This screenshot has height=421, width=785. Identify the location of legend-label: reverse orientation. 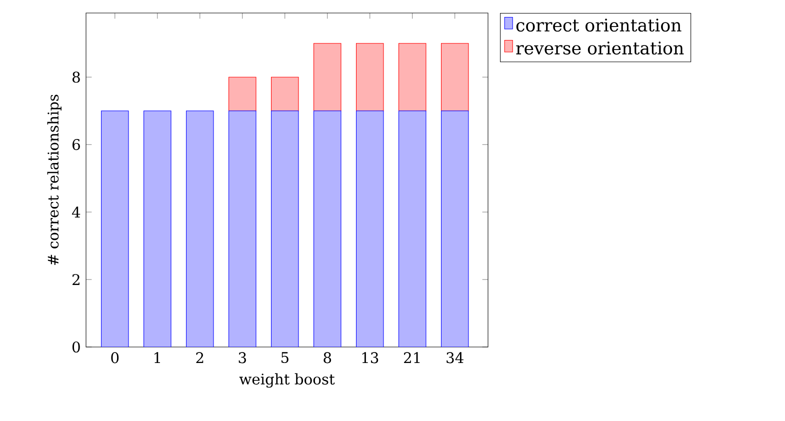
(600, 48).